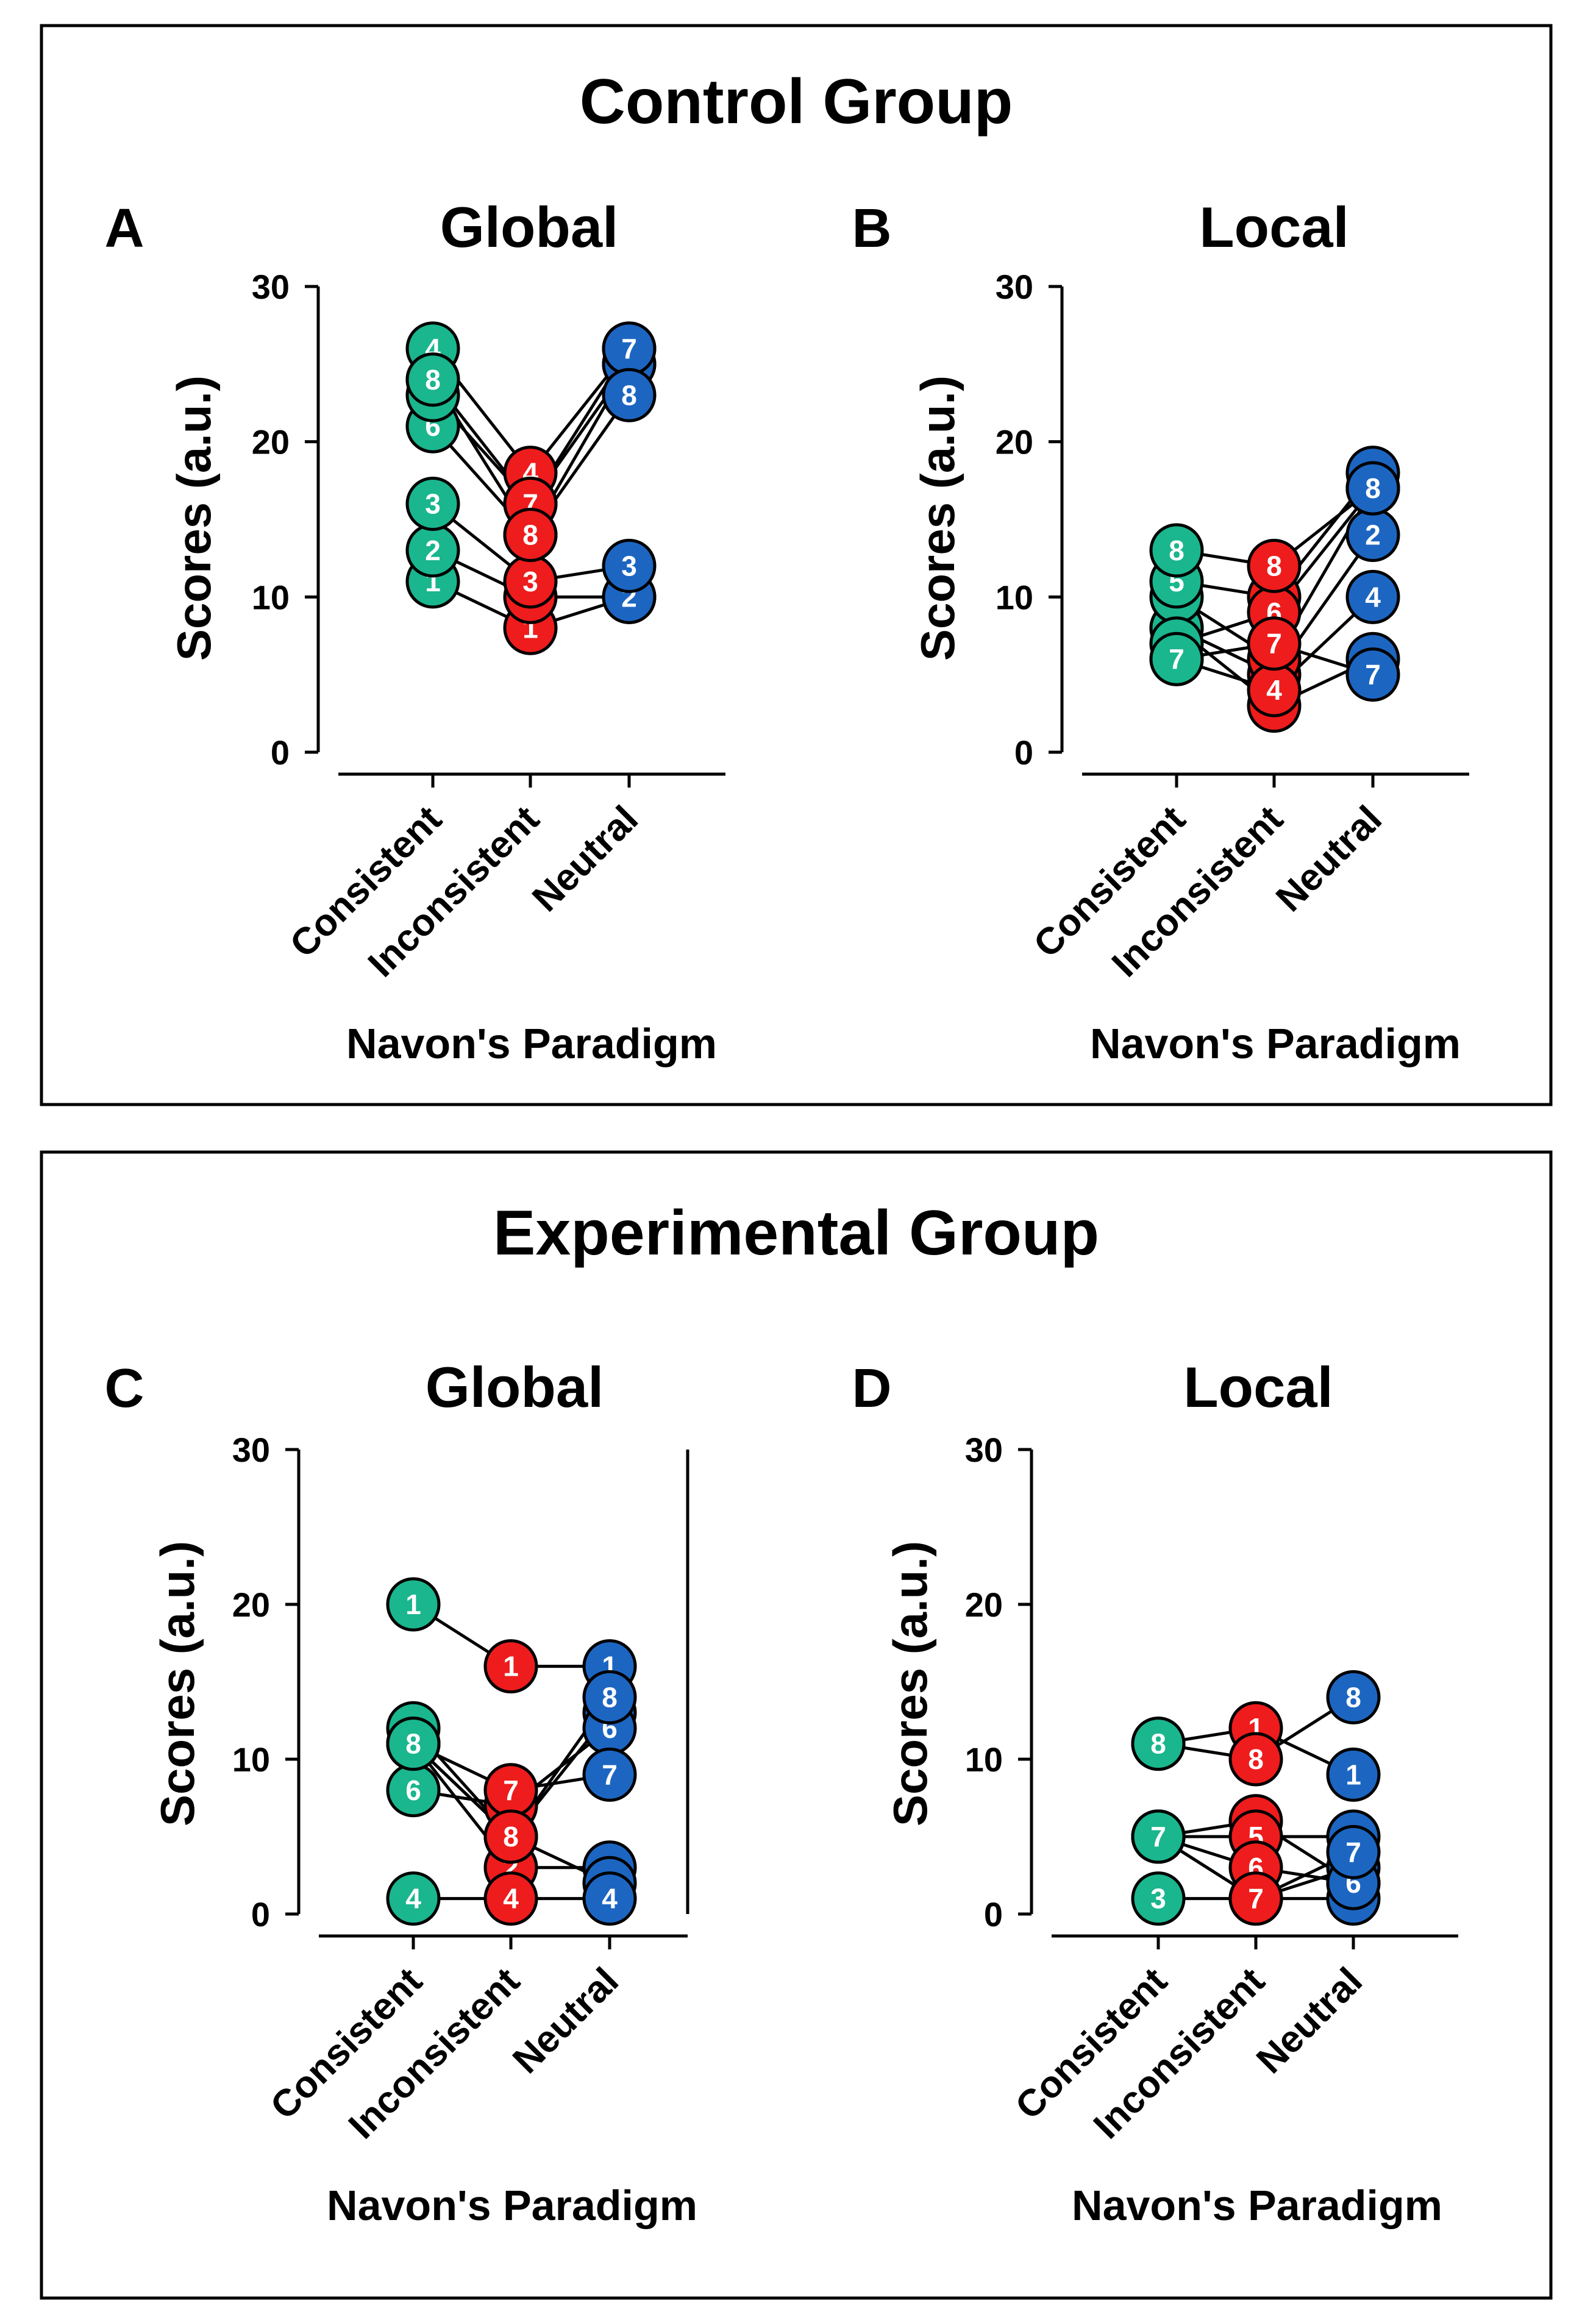  I want to click on subject-3-neutral-point: 3, so click(629, 565).